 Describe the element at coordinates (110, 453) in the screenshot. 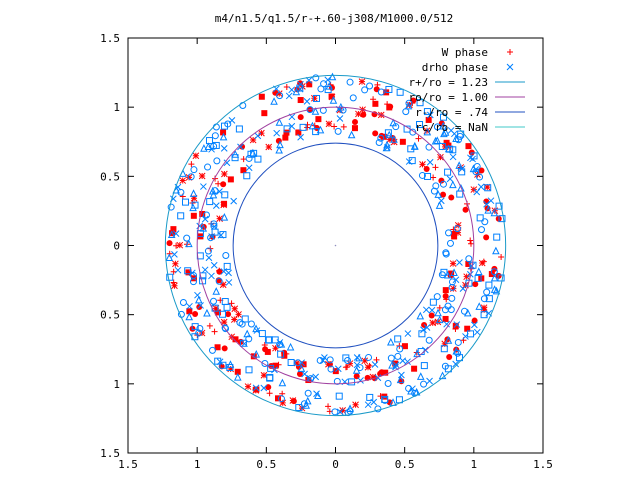

I see `y-tick-label: 1.5` at that location.